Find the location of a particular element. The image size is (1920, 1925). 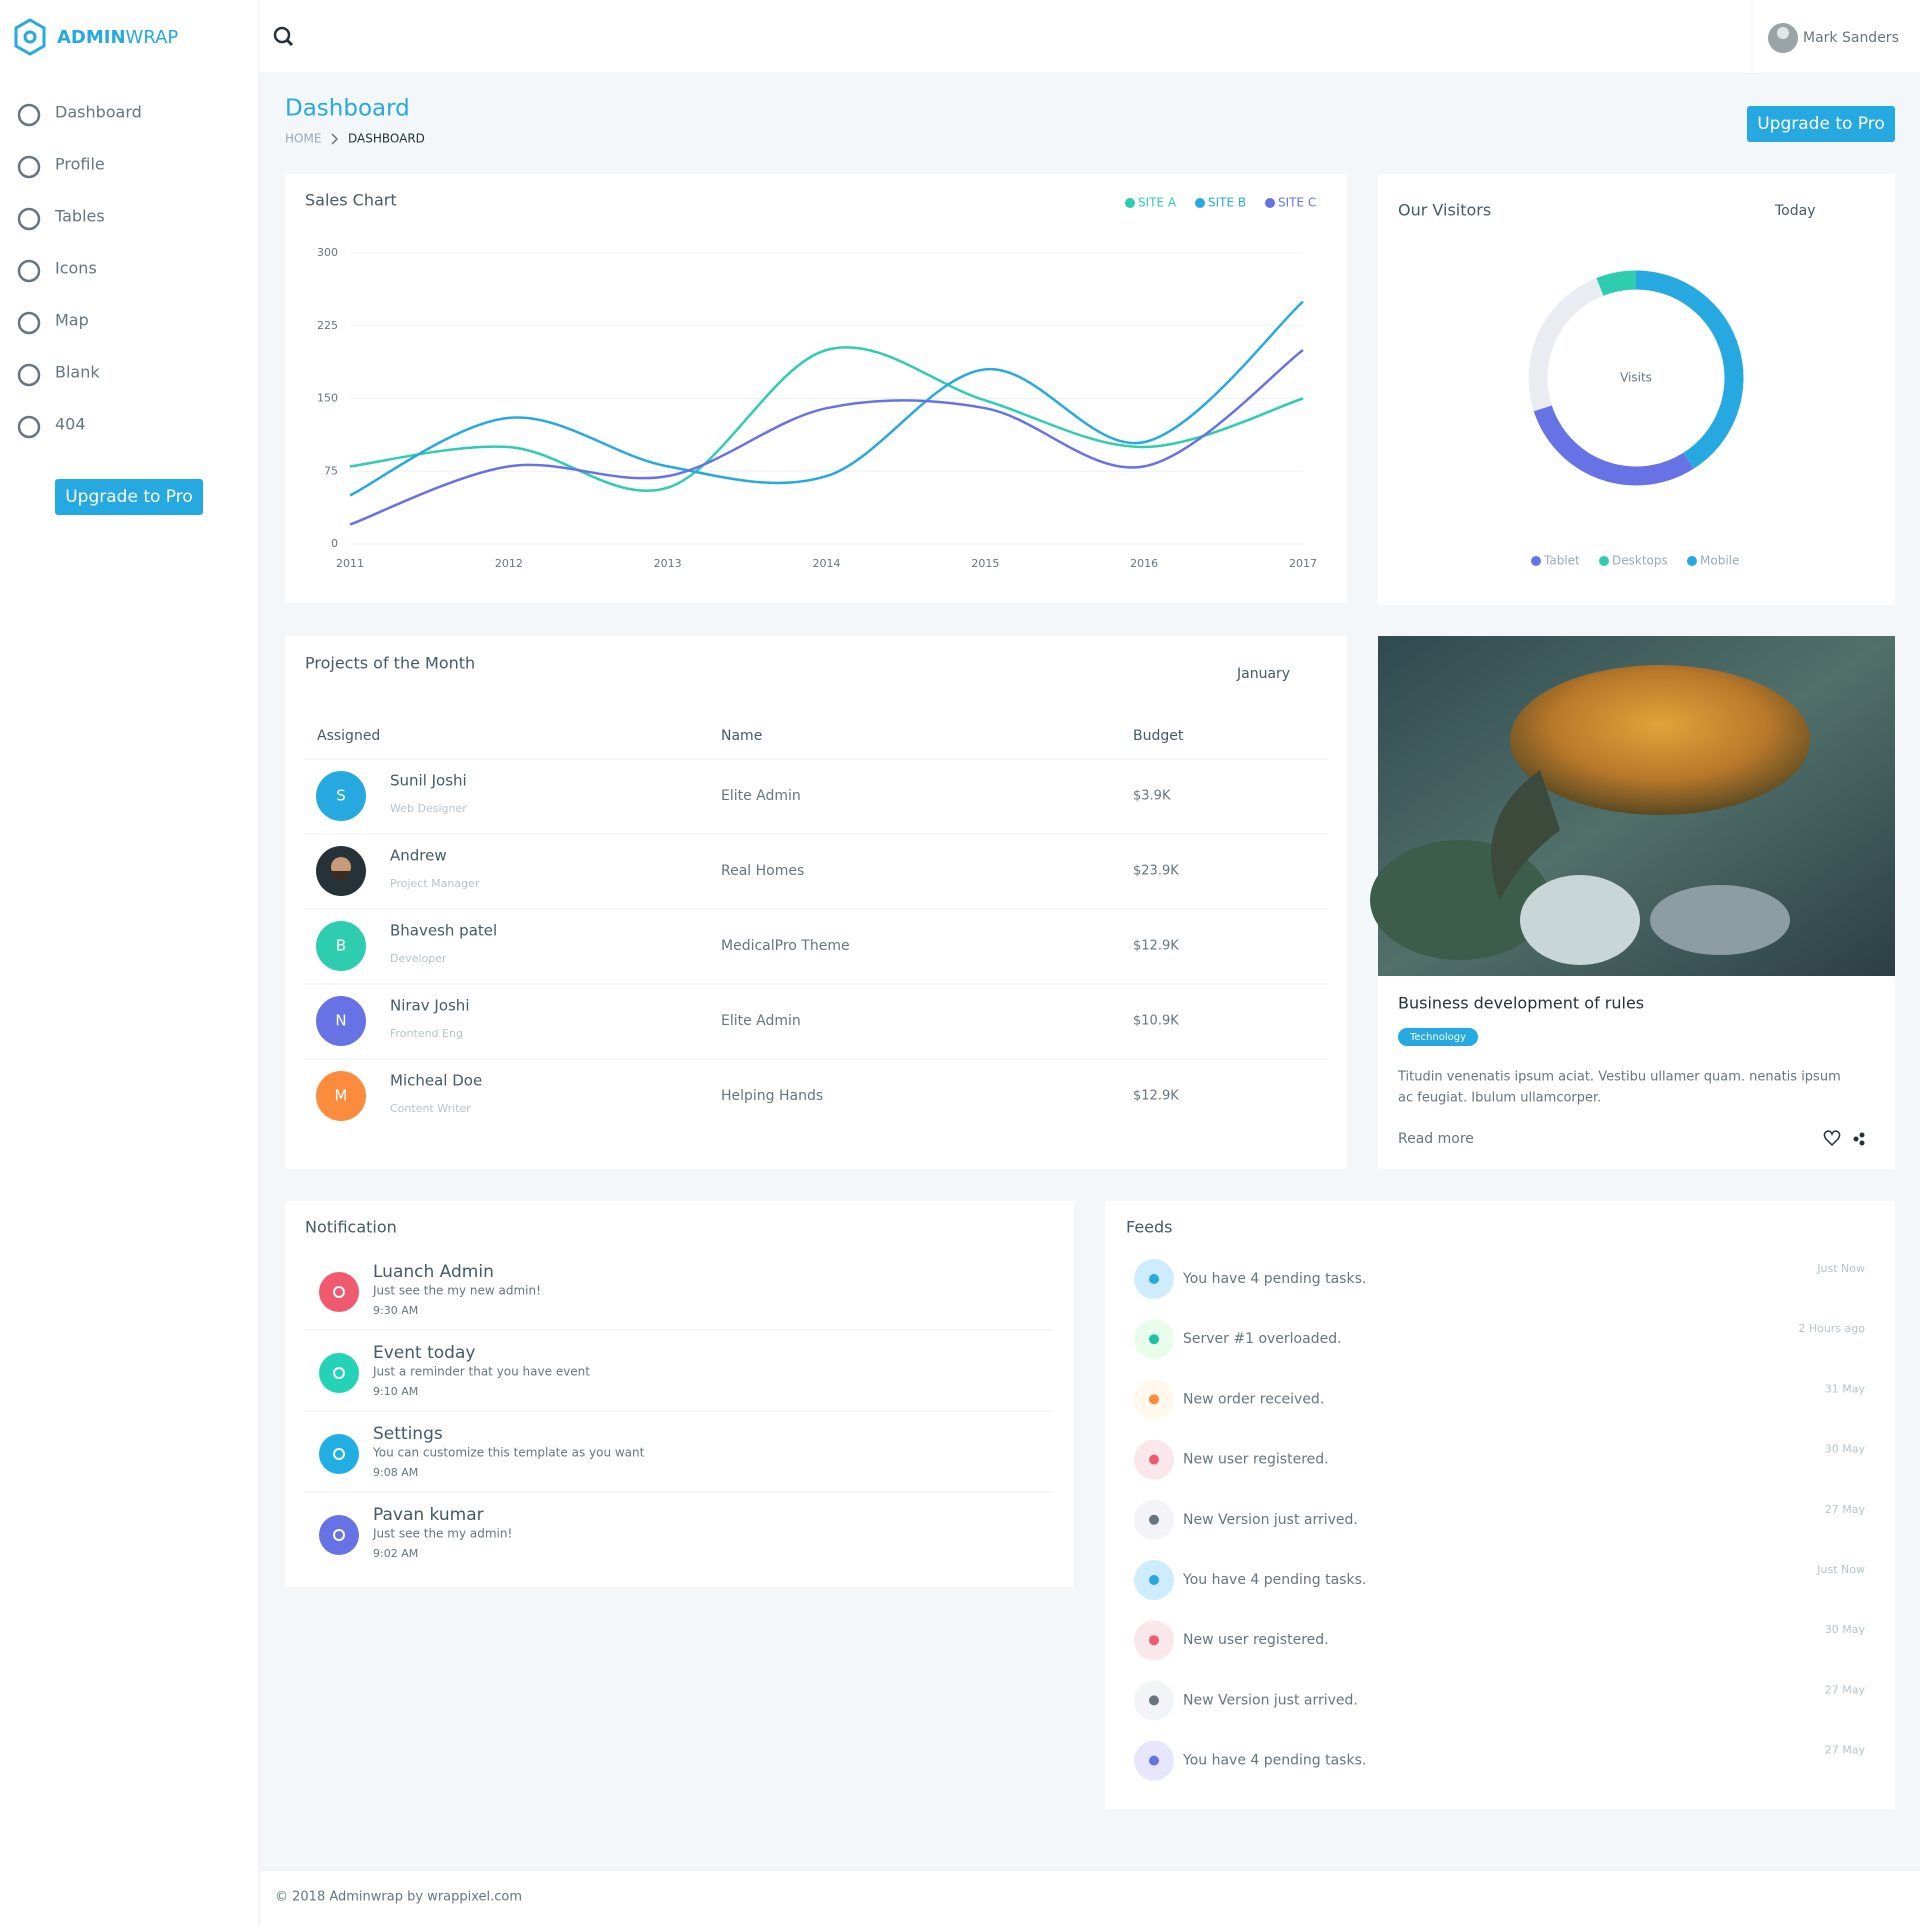

avatar-initial: S is located at coordinates (341, 796).